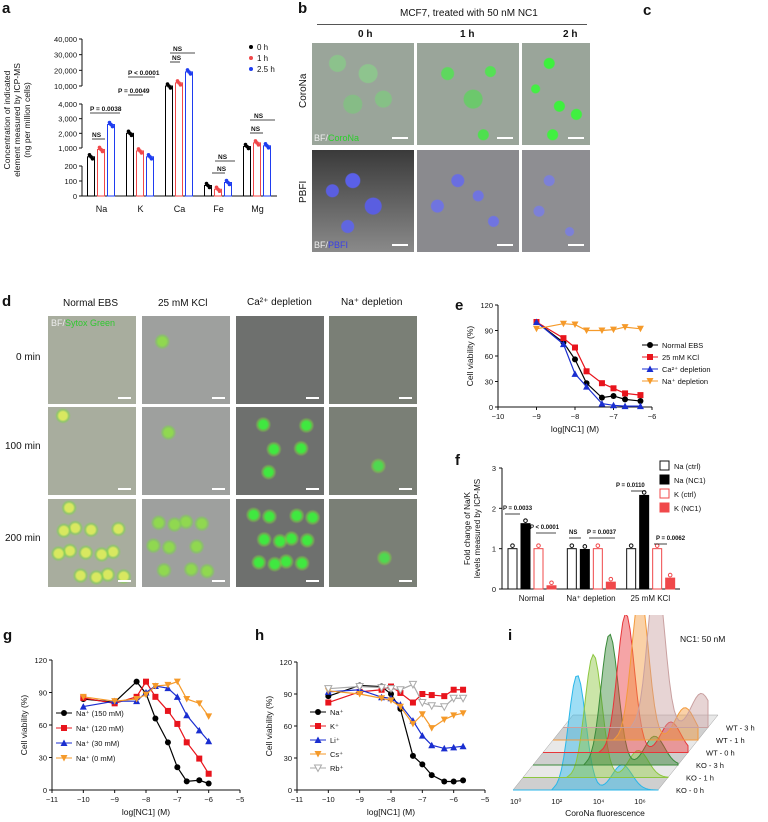 The width and height of the screenshot is (768, 822). Describe the element at coordinates (372, 302) in the screenshot. I see `panel-d-col-3: Na⁺ depletion` at that location.